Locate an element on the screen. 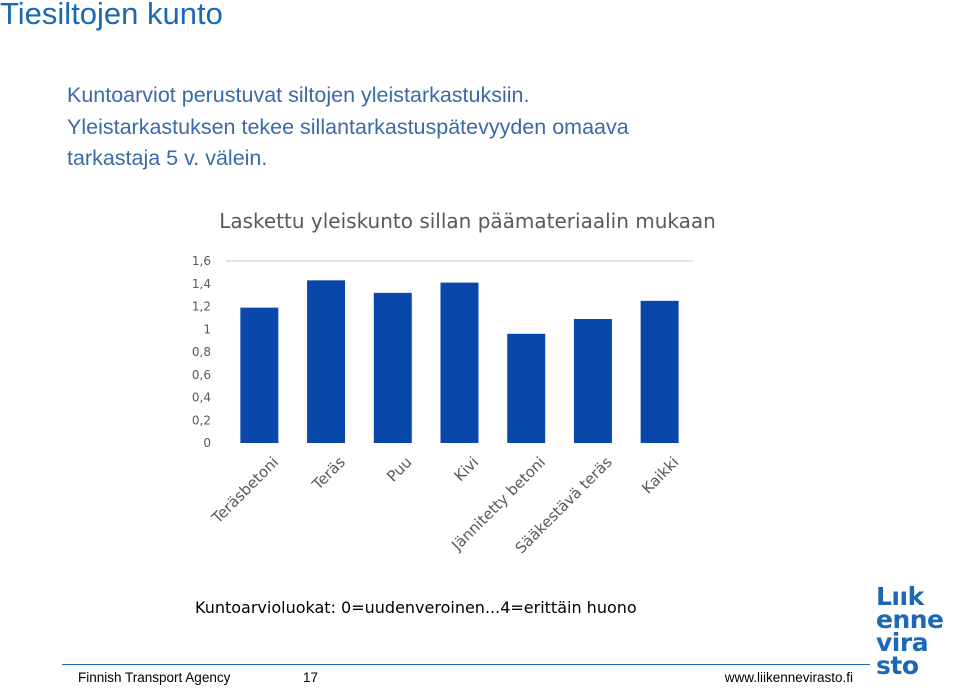 Image resolution: width=959 pixels, height=690 pixels. y-tick-label: 0,4 is located at coordinates (201, 398).